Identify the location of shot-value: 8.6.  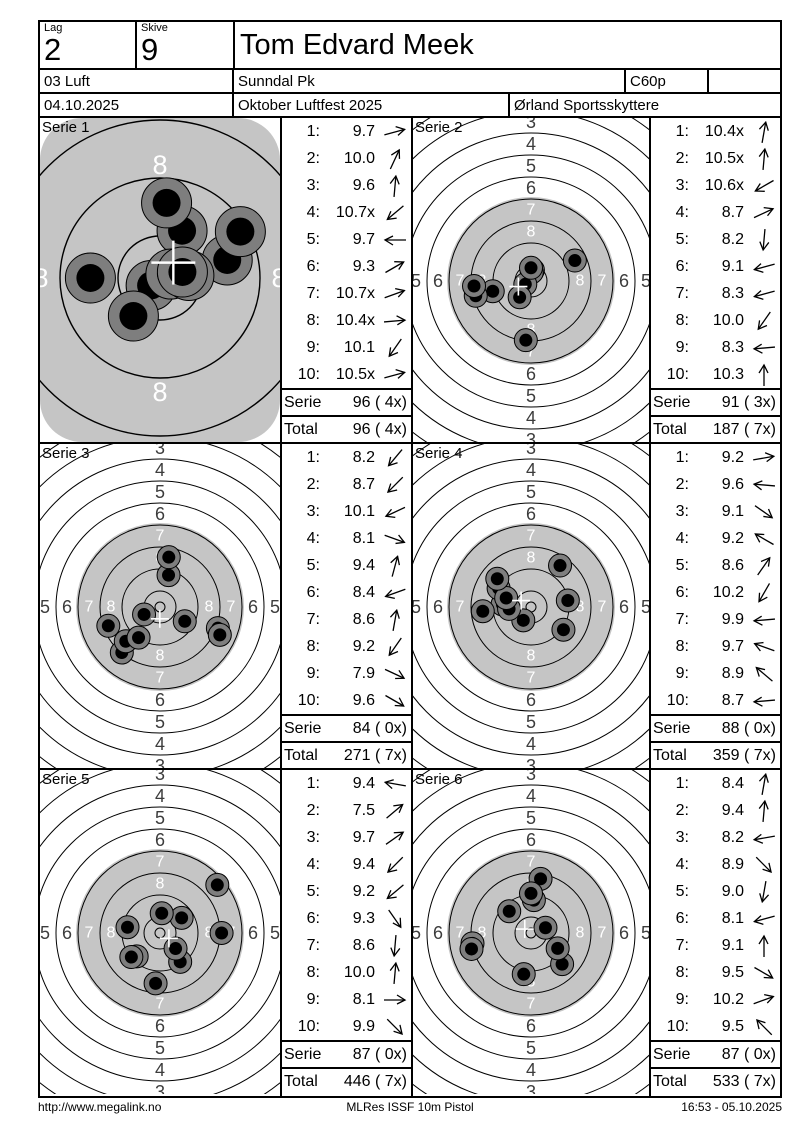
(363, 945).